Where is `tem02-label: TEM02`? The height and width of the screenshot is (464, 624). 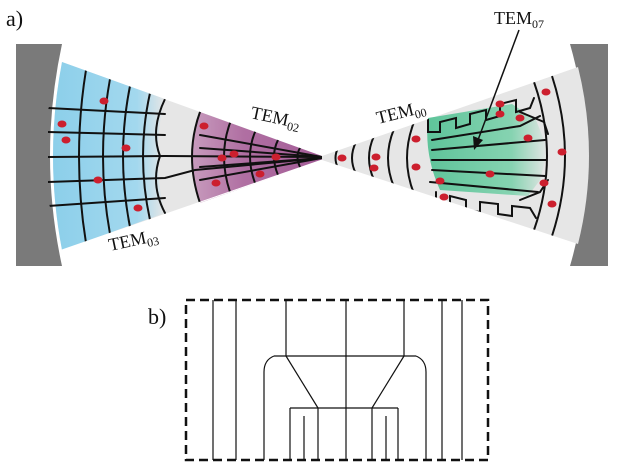
tem02-label: TEM02 is located at coordinates (276, 118).